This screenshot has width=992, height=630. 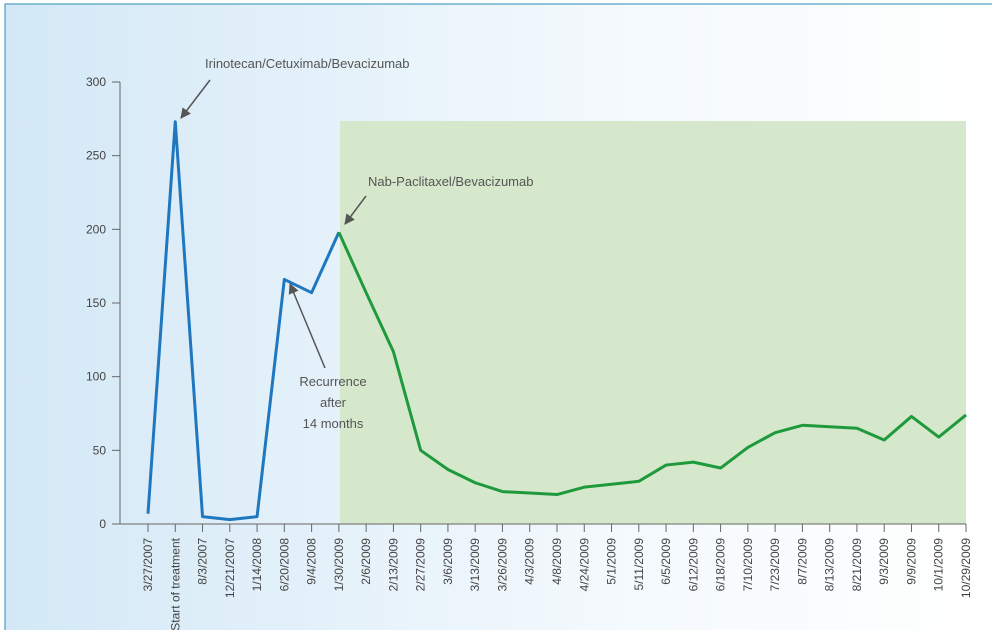 I want to click on line, so click(x=243, y=321).